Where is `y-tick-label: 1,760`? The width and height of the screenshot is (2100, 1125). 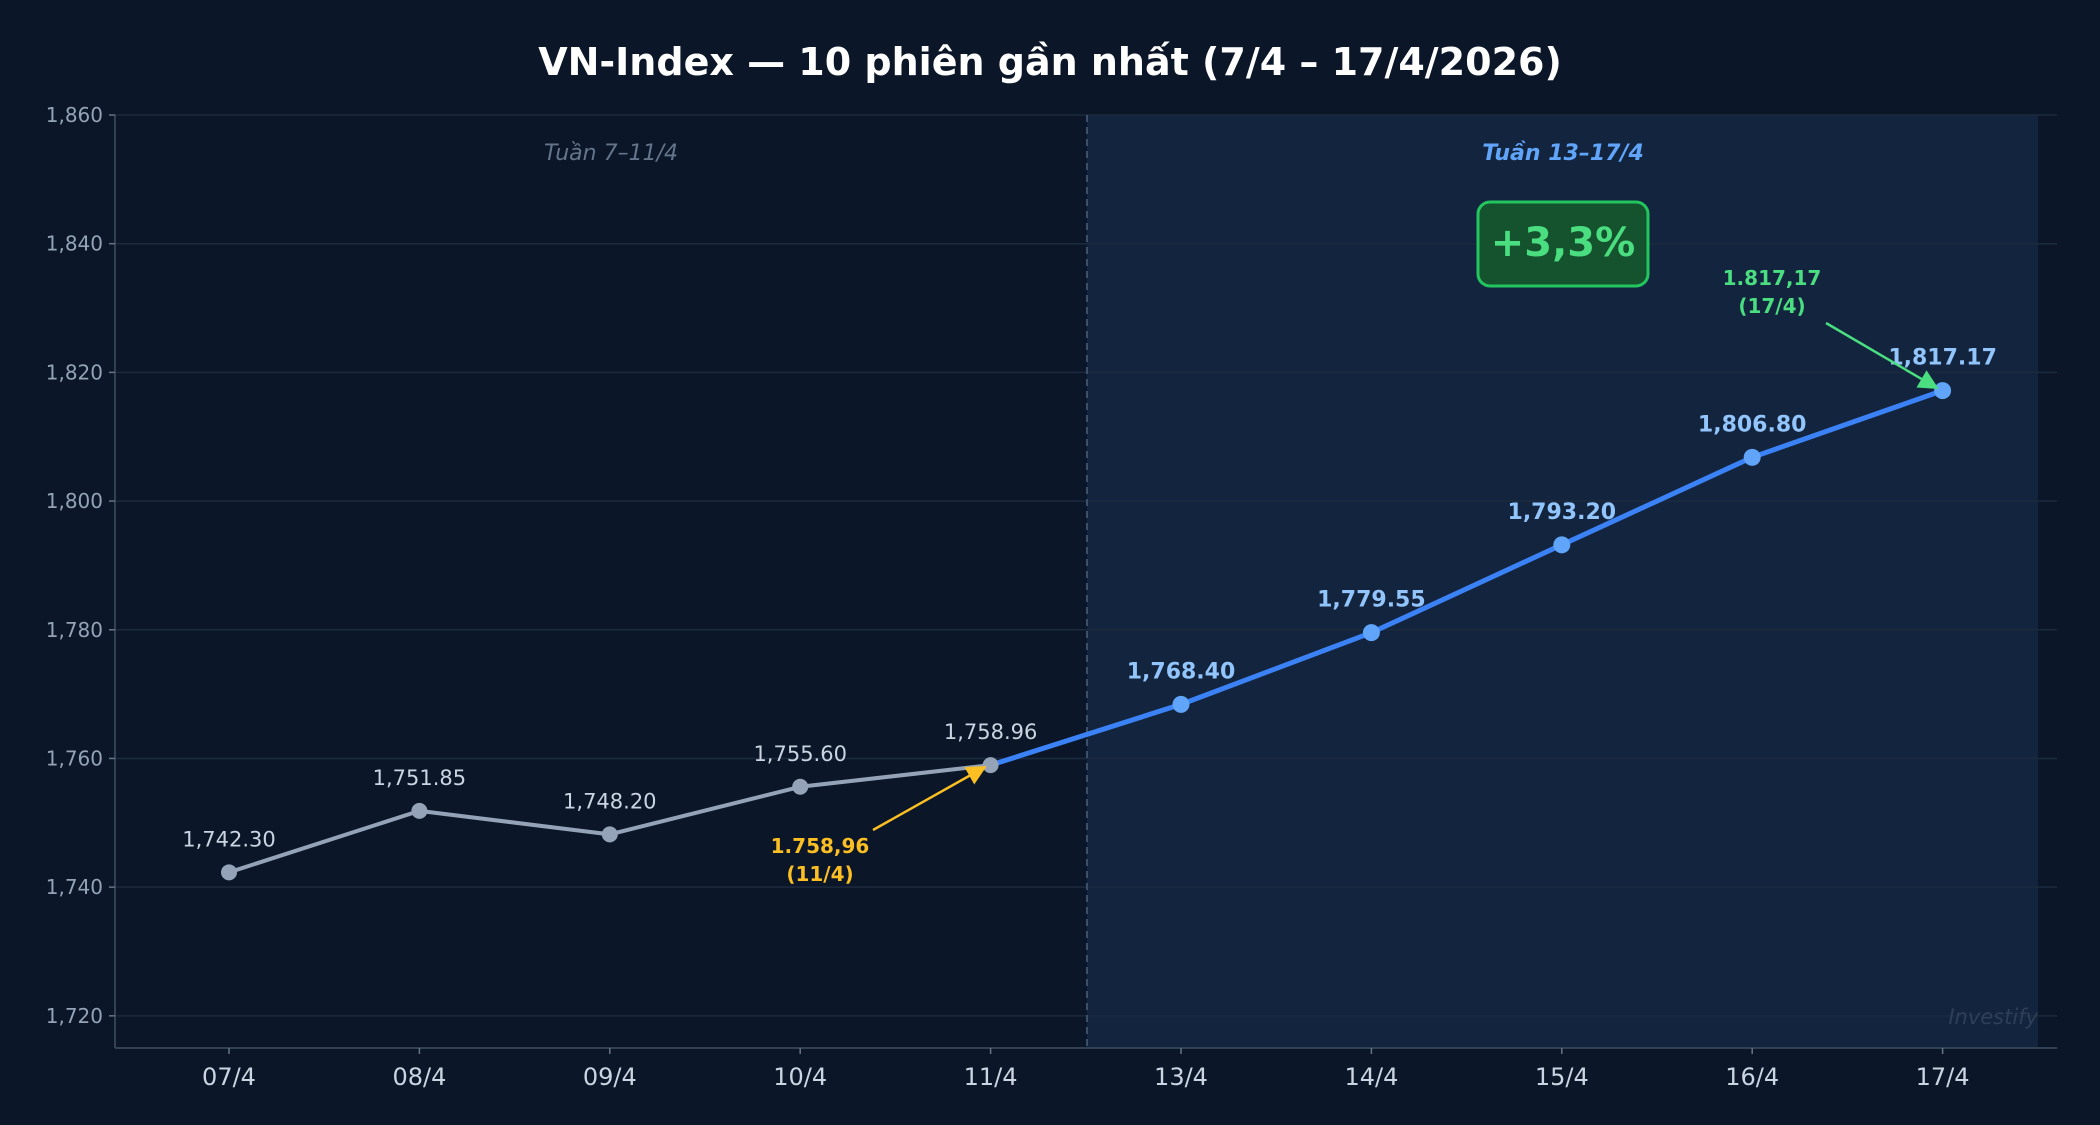 y-tick-label: 1,760 is located at coordinates (74, 758).